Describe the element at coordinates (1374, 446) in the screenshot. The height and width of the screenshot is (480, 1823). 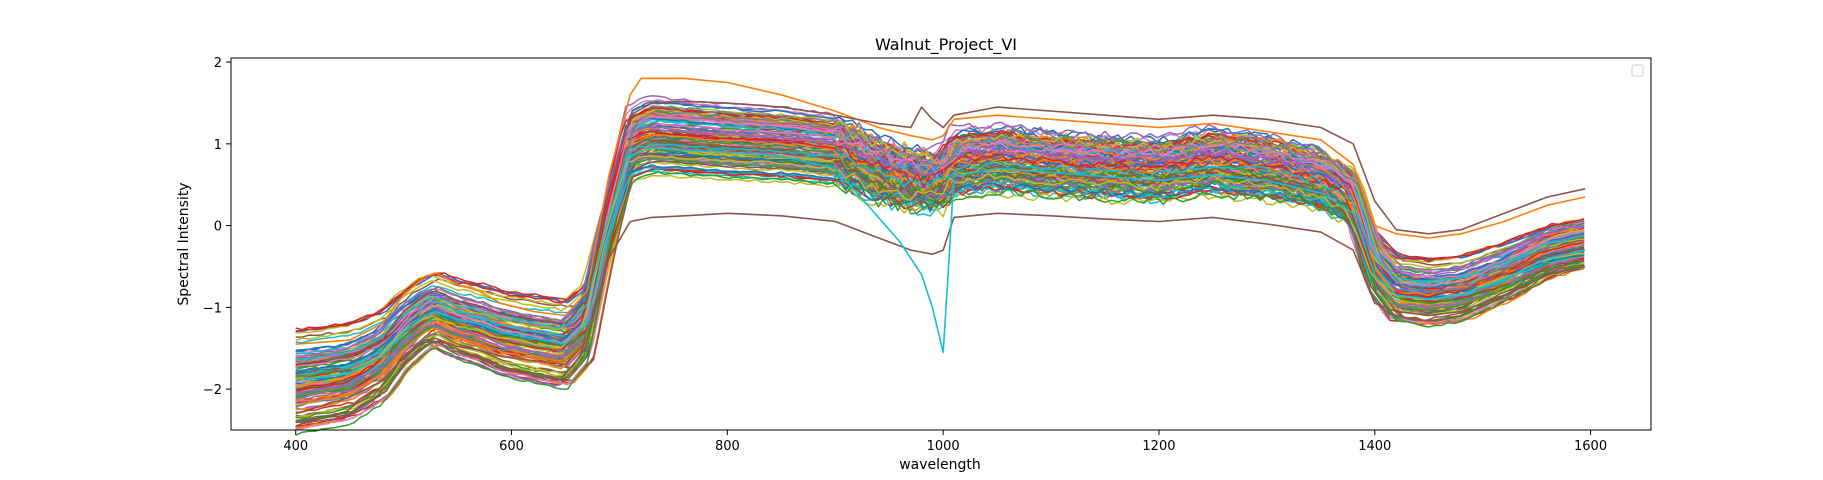
I see `x-tick-label: 1400` at that location.